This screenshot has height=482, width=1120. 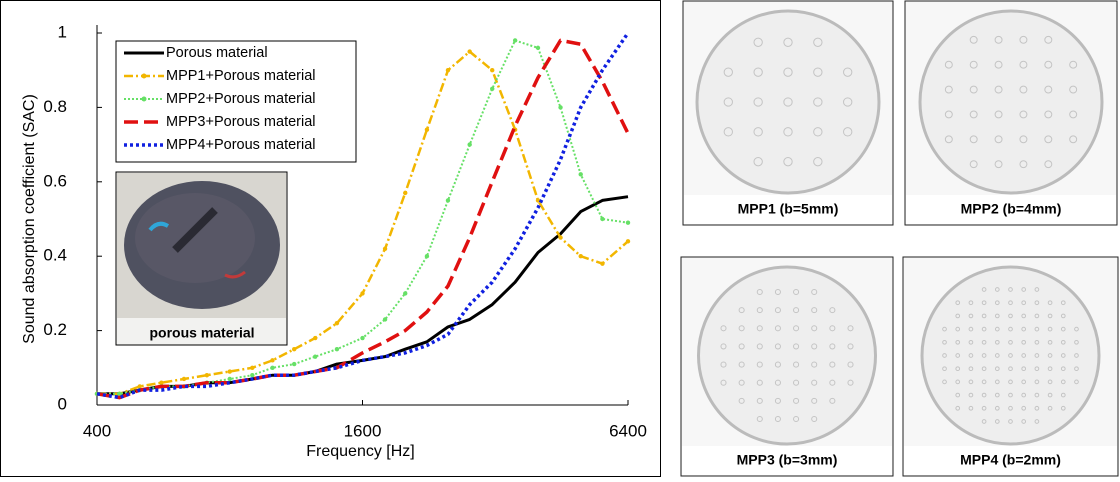 What do you see at coordinates (1010, 460) in the screenshot?
I see `panel-label: MPP4 (b=2mm)` at bounding box center [1010, 460].